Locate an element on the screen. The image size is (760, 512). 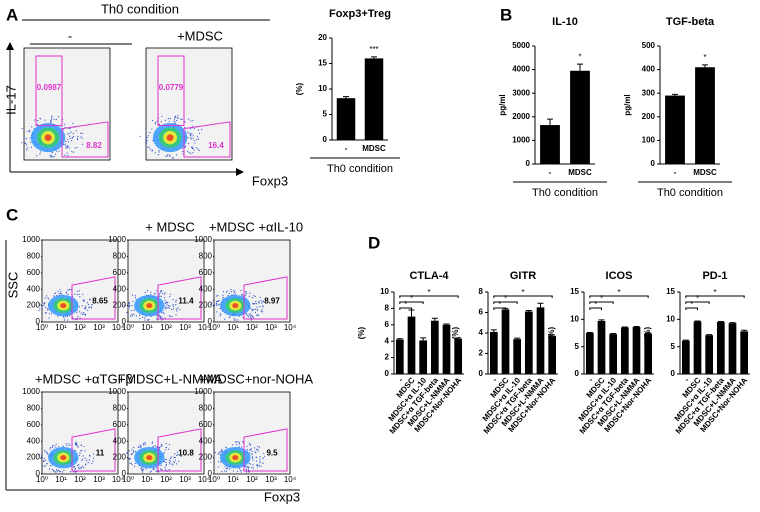
gate-value: 11 is located at coordinates (100, 453).